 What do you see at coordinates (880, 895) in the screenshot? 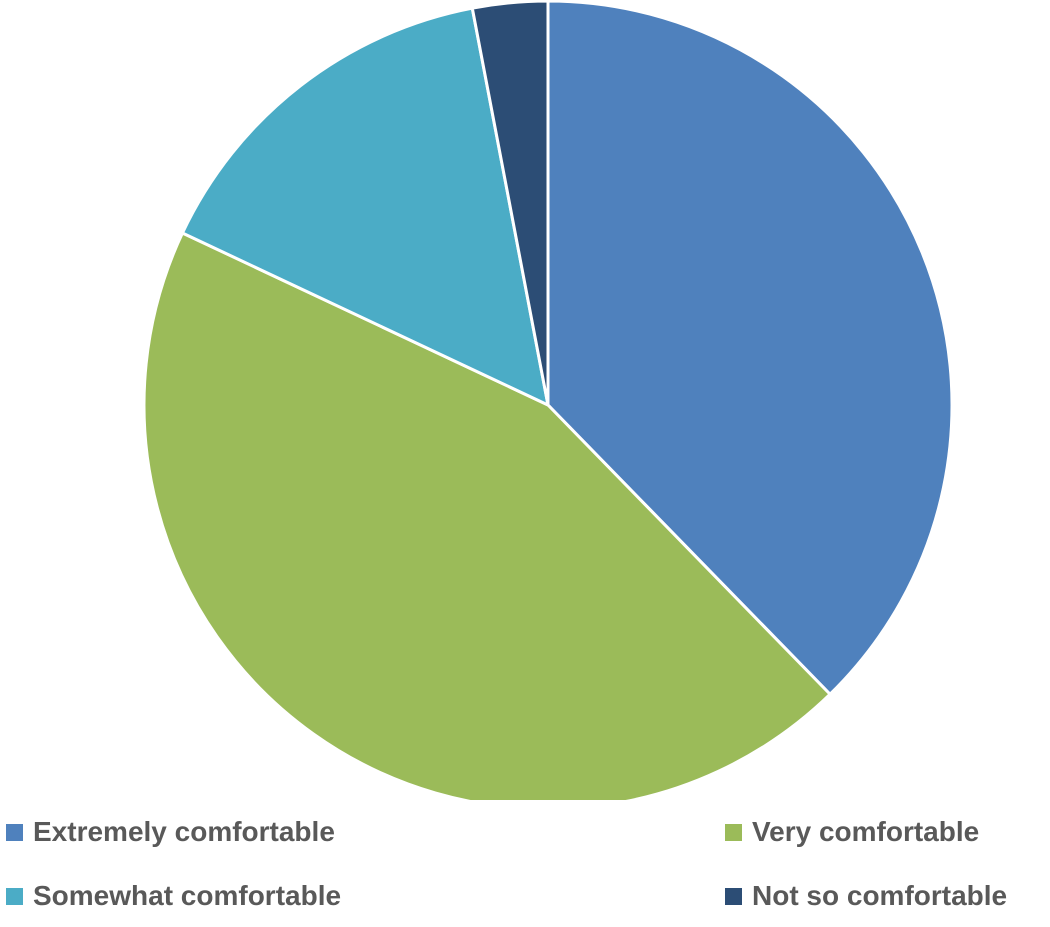
I see `legend-label-not-so-comfortable: Not so comfortable` at bounding box center [880, 895].